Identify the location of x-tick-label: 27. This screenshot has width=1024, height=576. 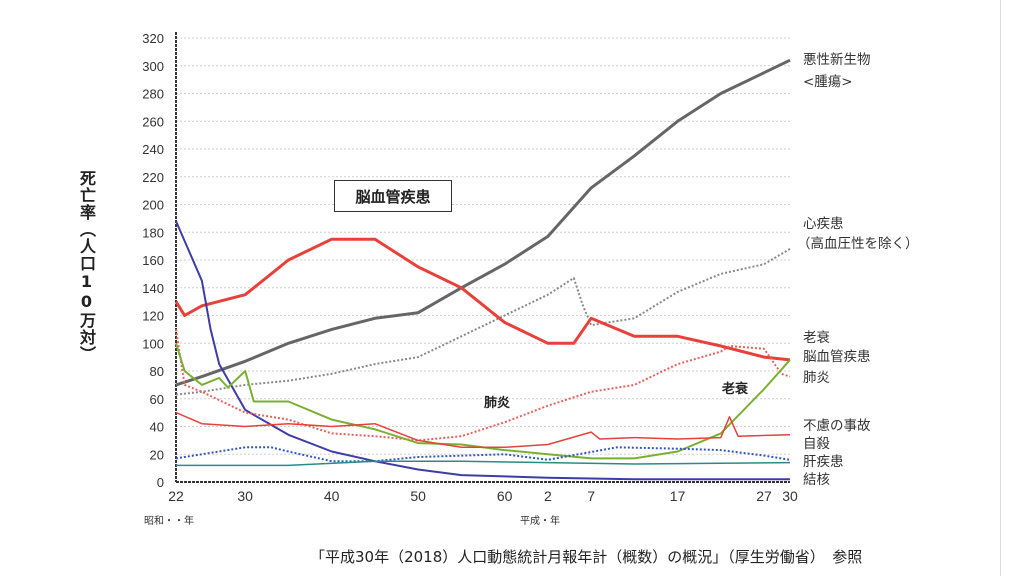
(764, 496).